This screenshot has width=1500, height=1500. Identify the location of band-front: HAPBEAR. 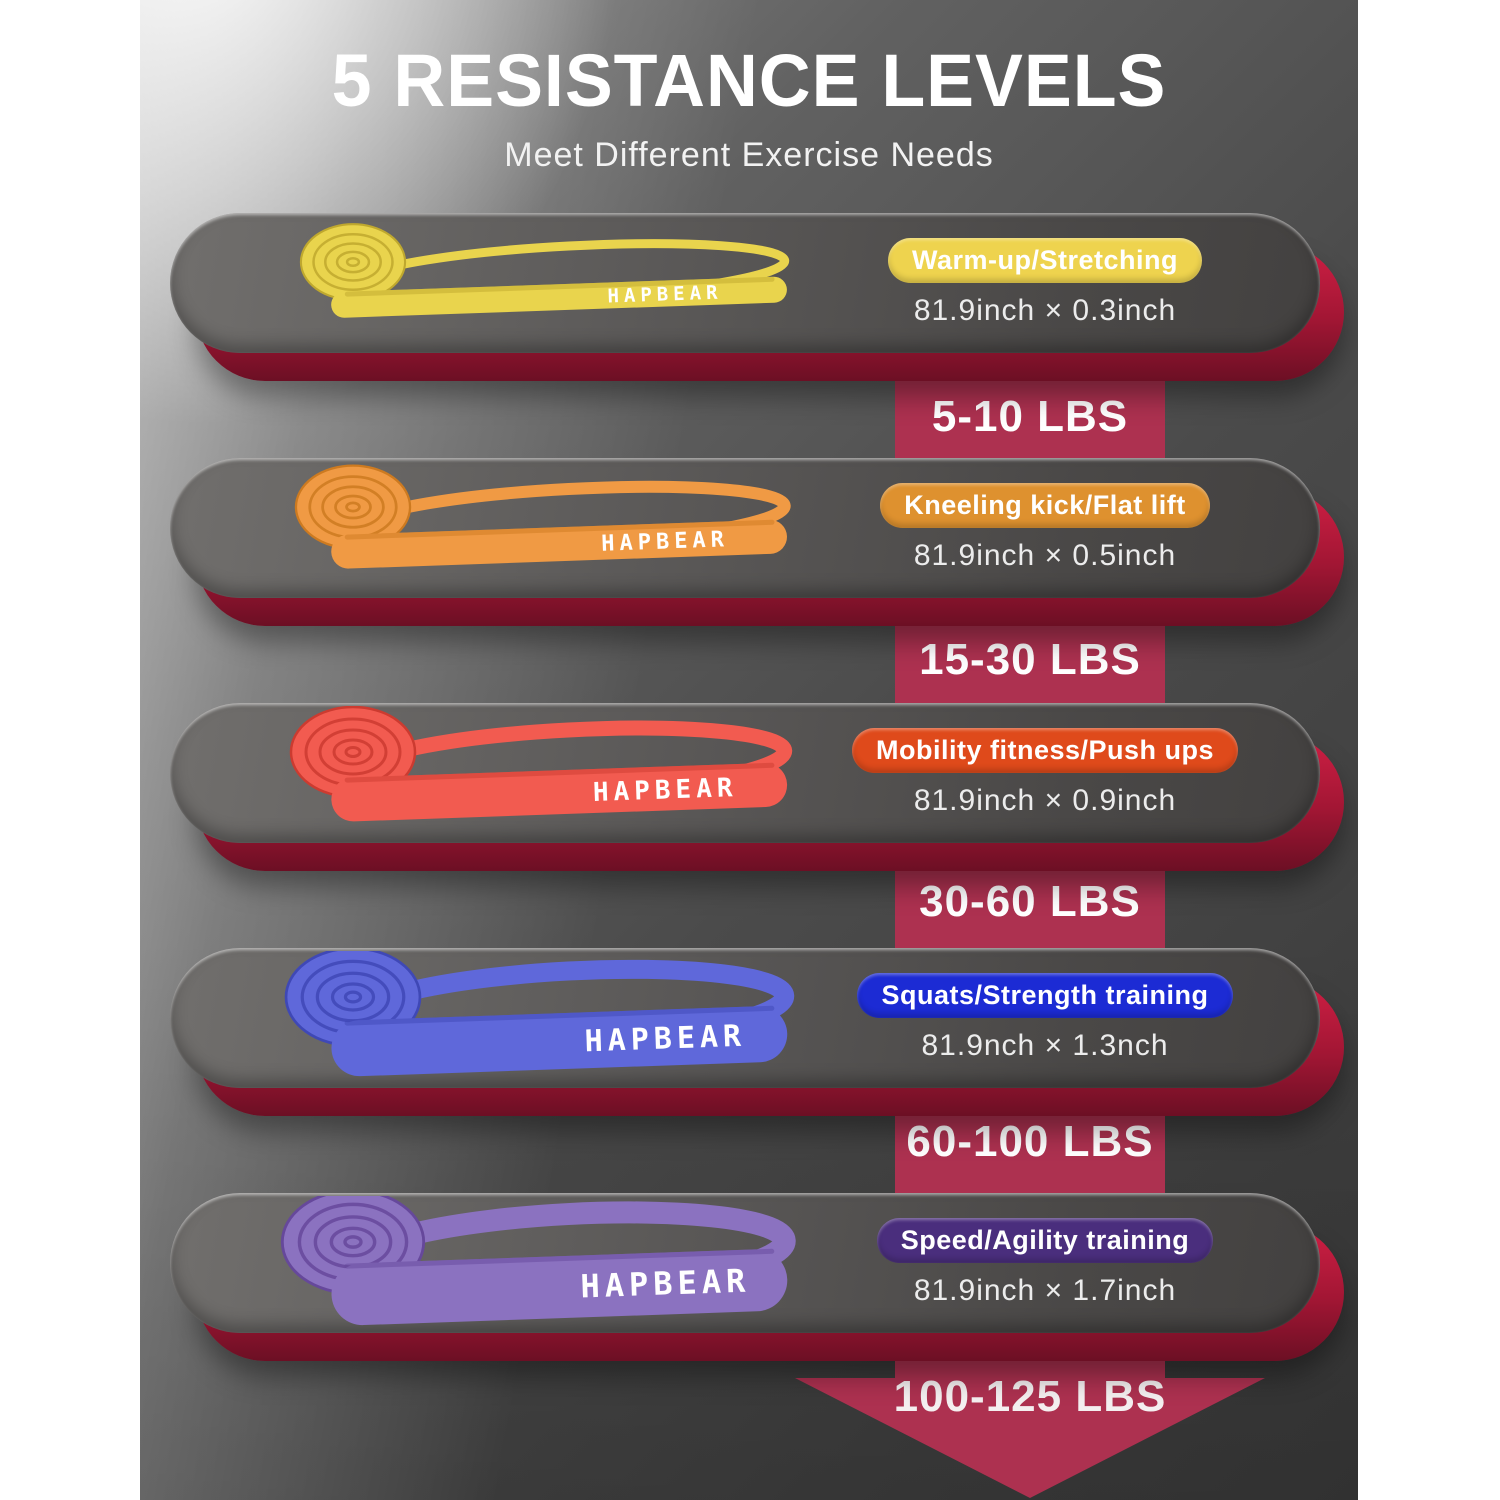
(559, 297).